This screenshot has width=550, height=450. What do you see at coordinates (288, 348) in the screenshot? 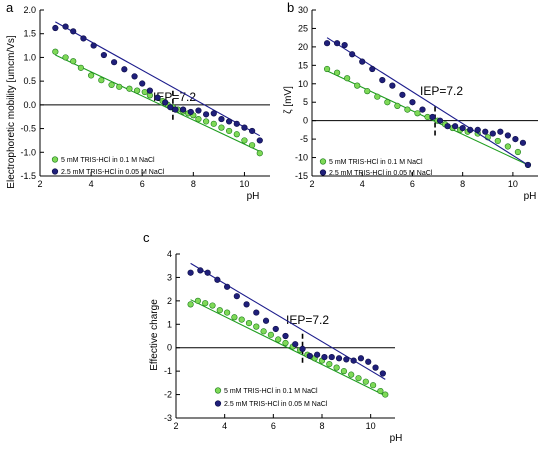
I see `fit-line-green-c` at bounding box center [288, 348].